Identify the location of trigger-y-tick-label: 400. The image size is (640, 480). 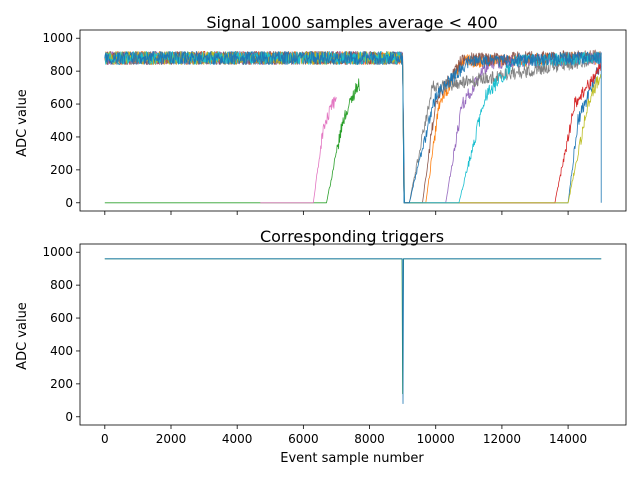
(61, 351).